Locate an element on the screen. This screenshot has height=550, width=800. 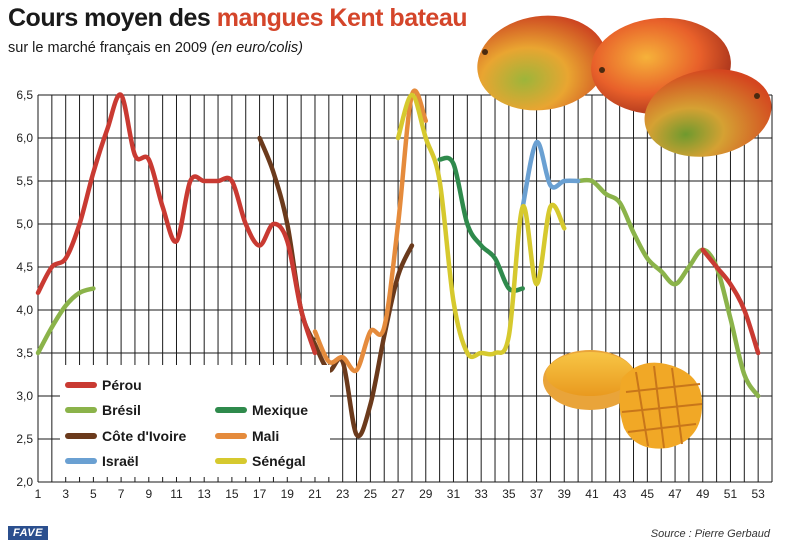
y-tick-label: 4,5 is located at coordinates (24, 267).